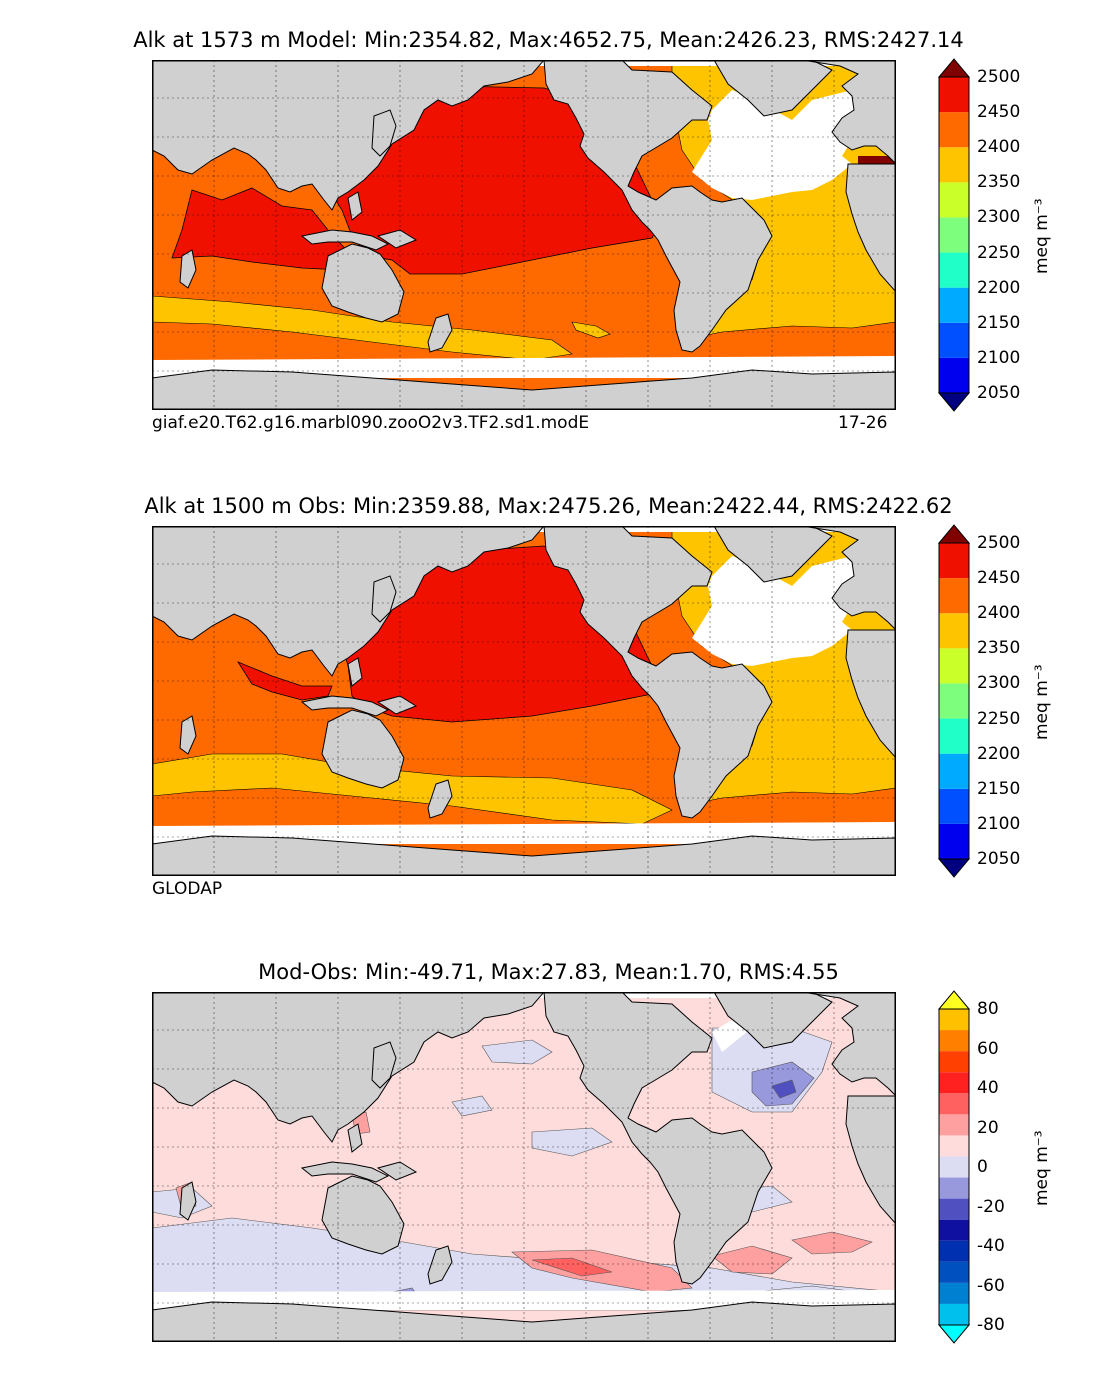  What do you see at coordinates (999, 252) in the screenshot?
I see `colorbar-tick-label: 2250` at bounding box center [999, 252].